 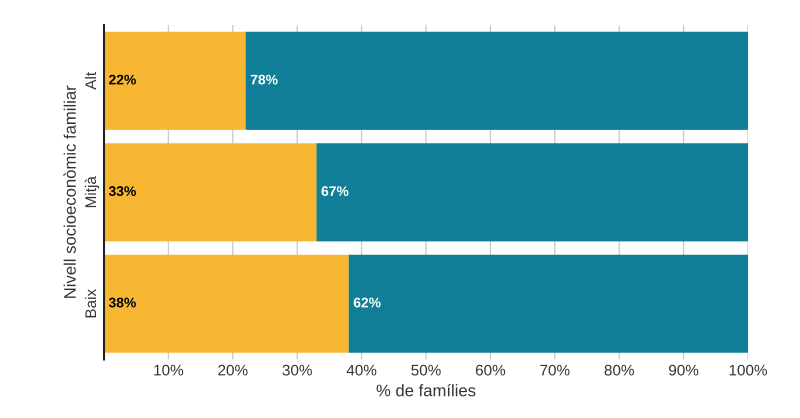 What do you see at coordinates (361, 370) in the screenshot?
I see `x-tick-label: 40%` at bounding box center [361, 370].